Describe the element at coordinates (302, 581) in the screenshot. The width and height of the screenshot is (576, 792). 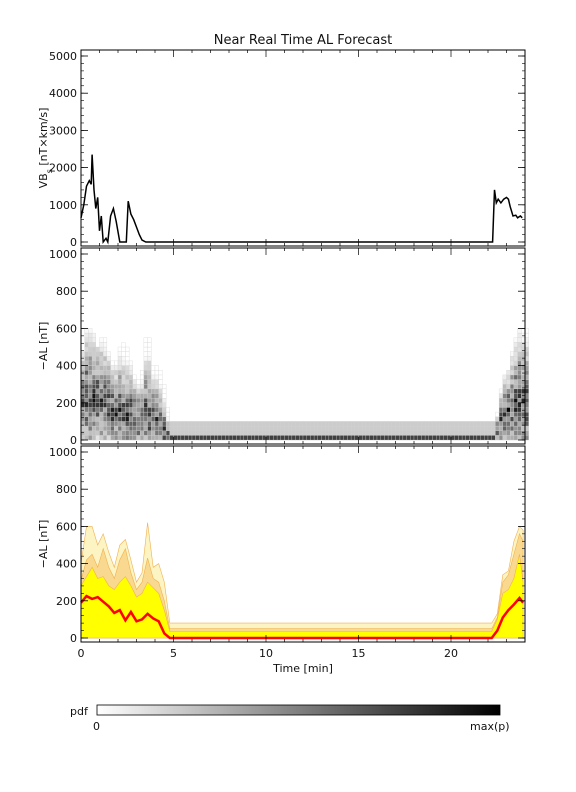
I see `forecast-bands` at that location.